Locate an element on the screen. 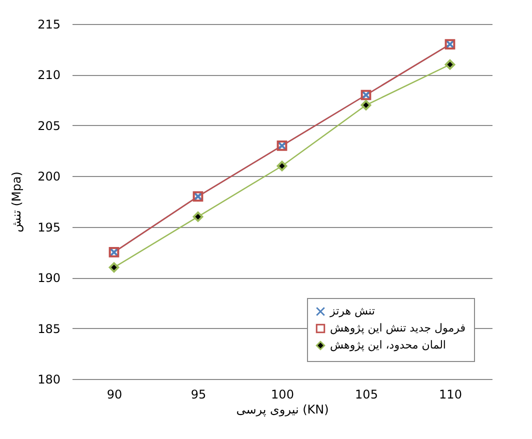  y-tick-label: 195 is located at coordinates (49, 227).